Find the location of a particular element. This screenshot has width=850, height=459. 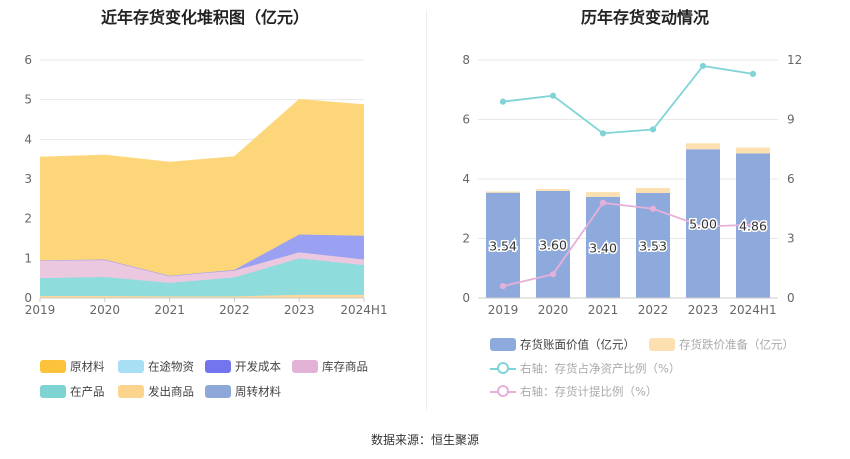

legend-item: 存货跌价准备（亿元） is located at coordinates (721, 344).